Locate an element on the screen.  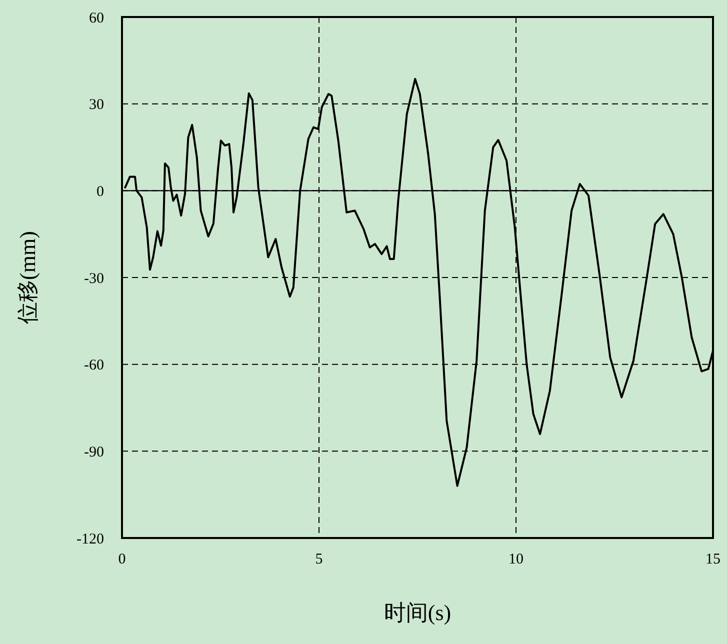
y-tick-label: -90 is located at coordinates (94, 452).